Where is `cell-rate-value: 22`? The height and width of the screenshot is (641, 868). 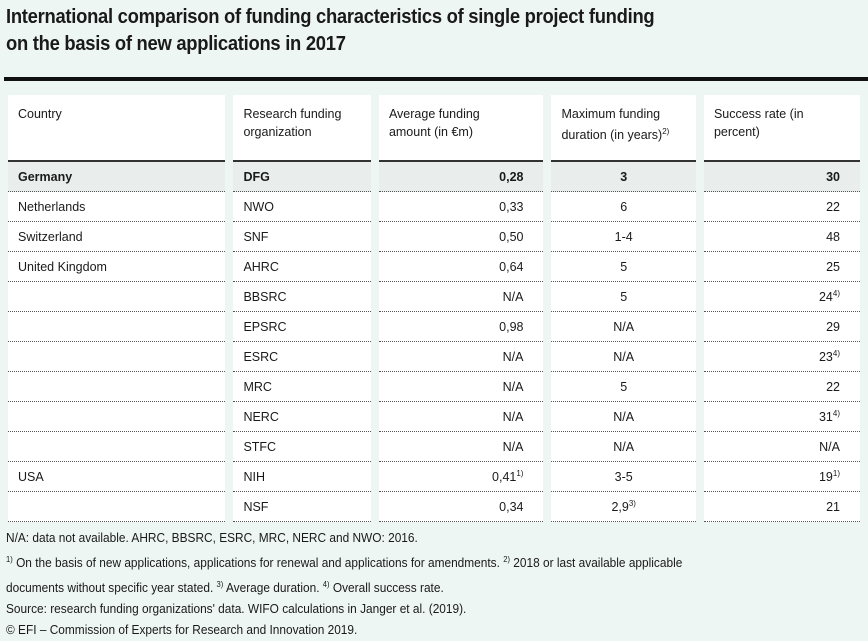
cell-rate-value: 22 is located at coordinates (833, 207).